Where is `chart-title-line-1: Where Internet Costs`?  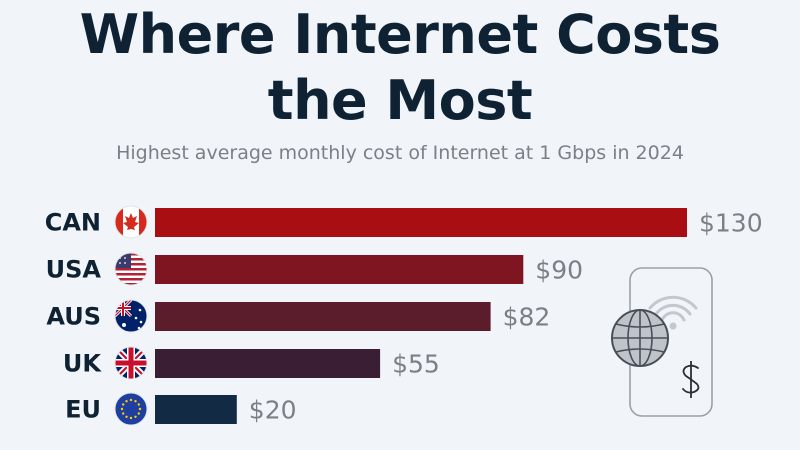
chart-title-line-1: Where Internet Costs is located at coordinates (400, 34).